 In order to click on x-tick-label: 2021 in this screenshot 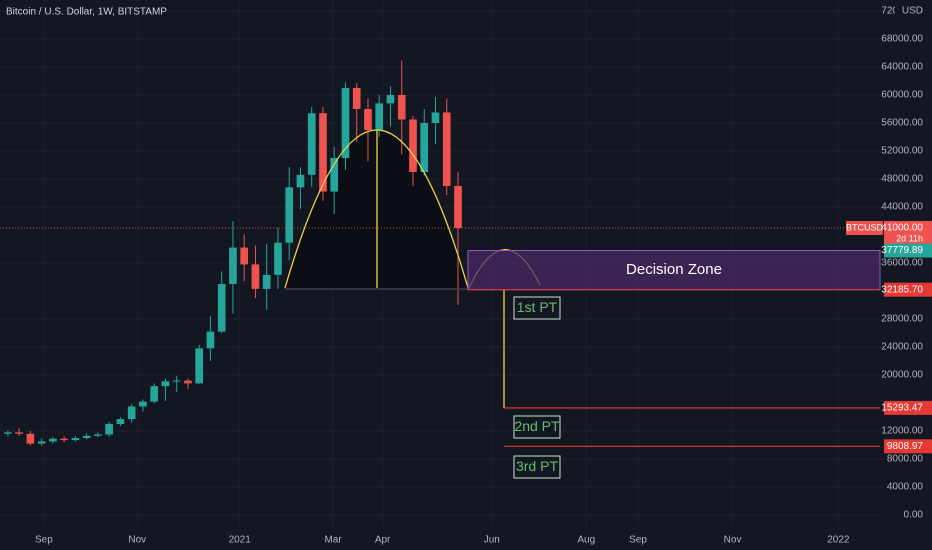, I will do `click(240, 540)`.